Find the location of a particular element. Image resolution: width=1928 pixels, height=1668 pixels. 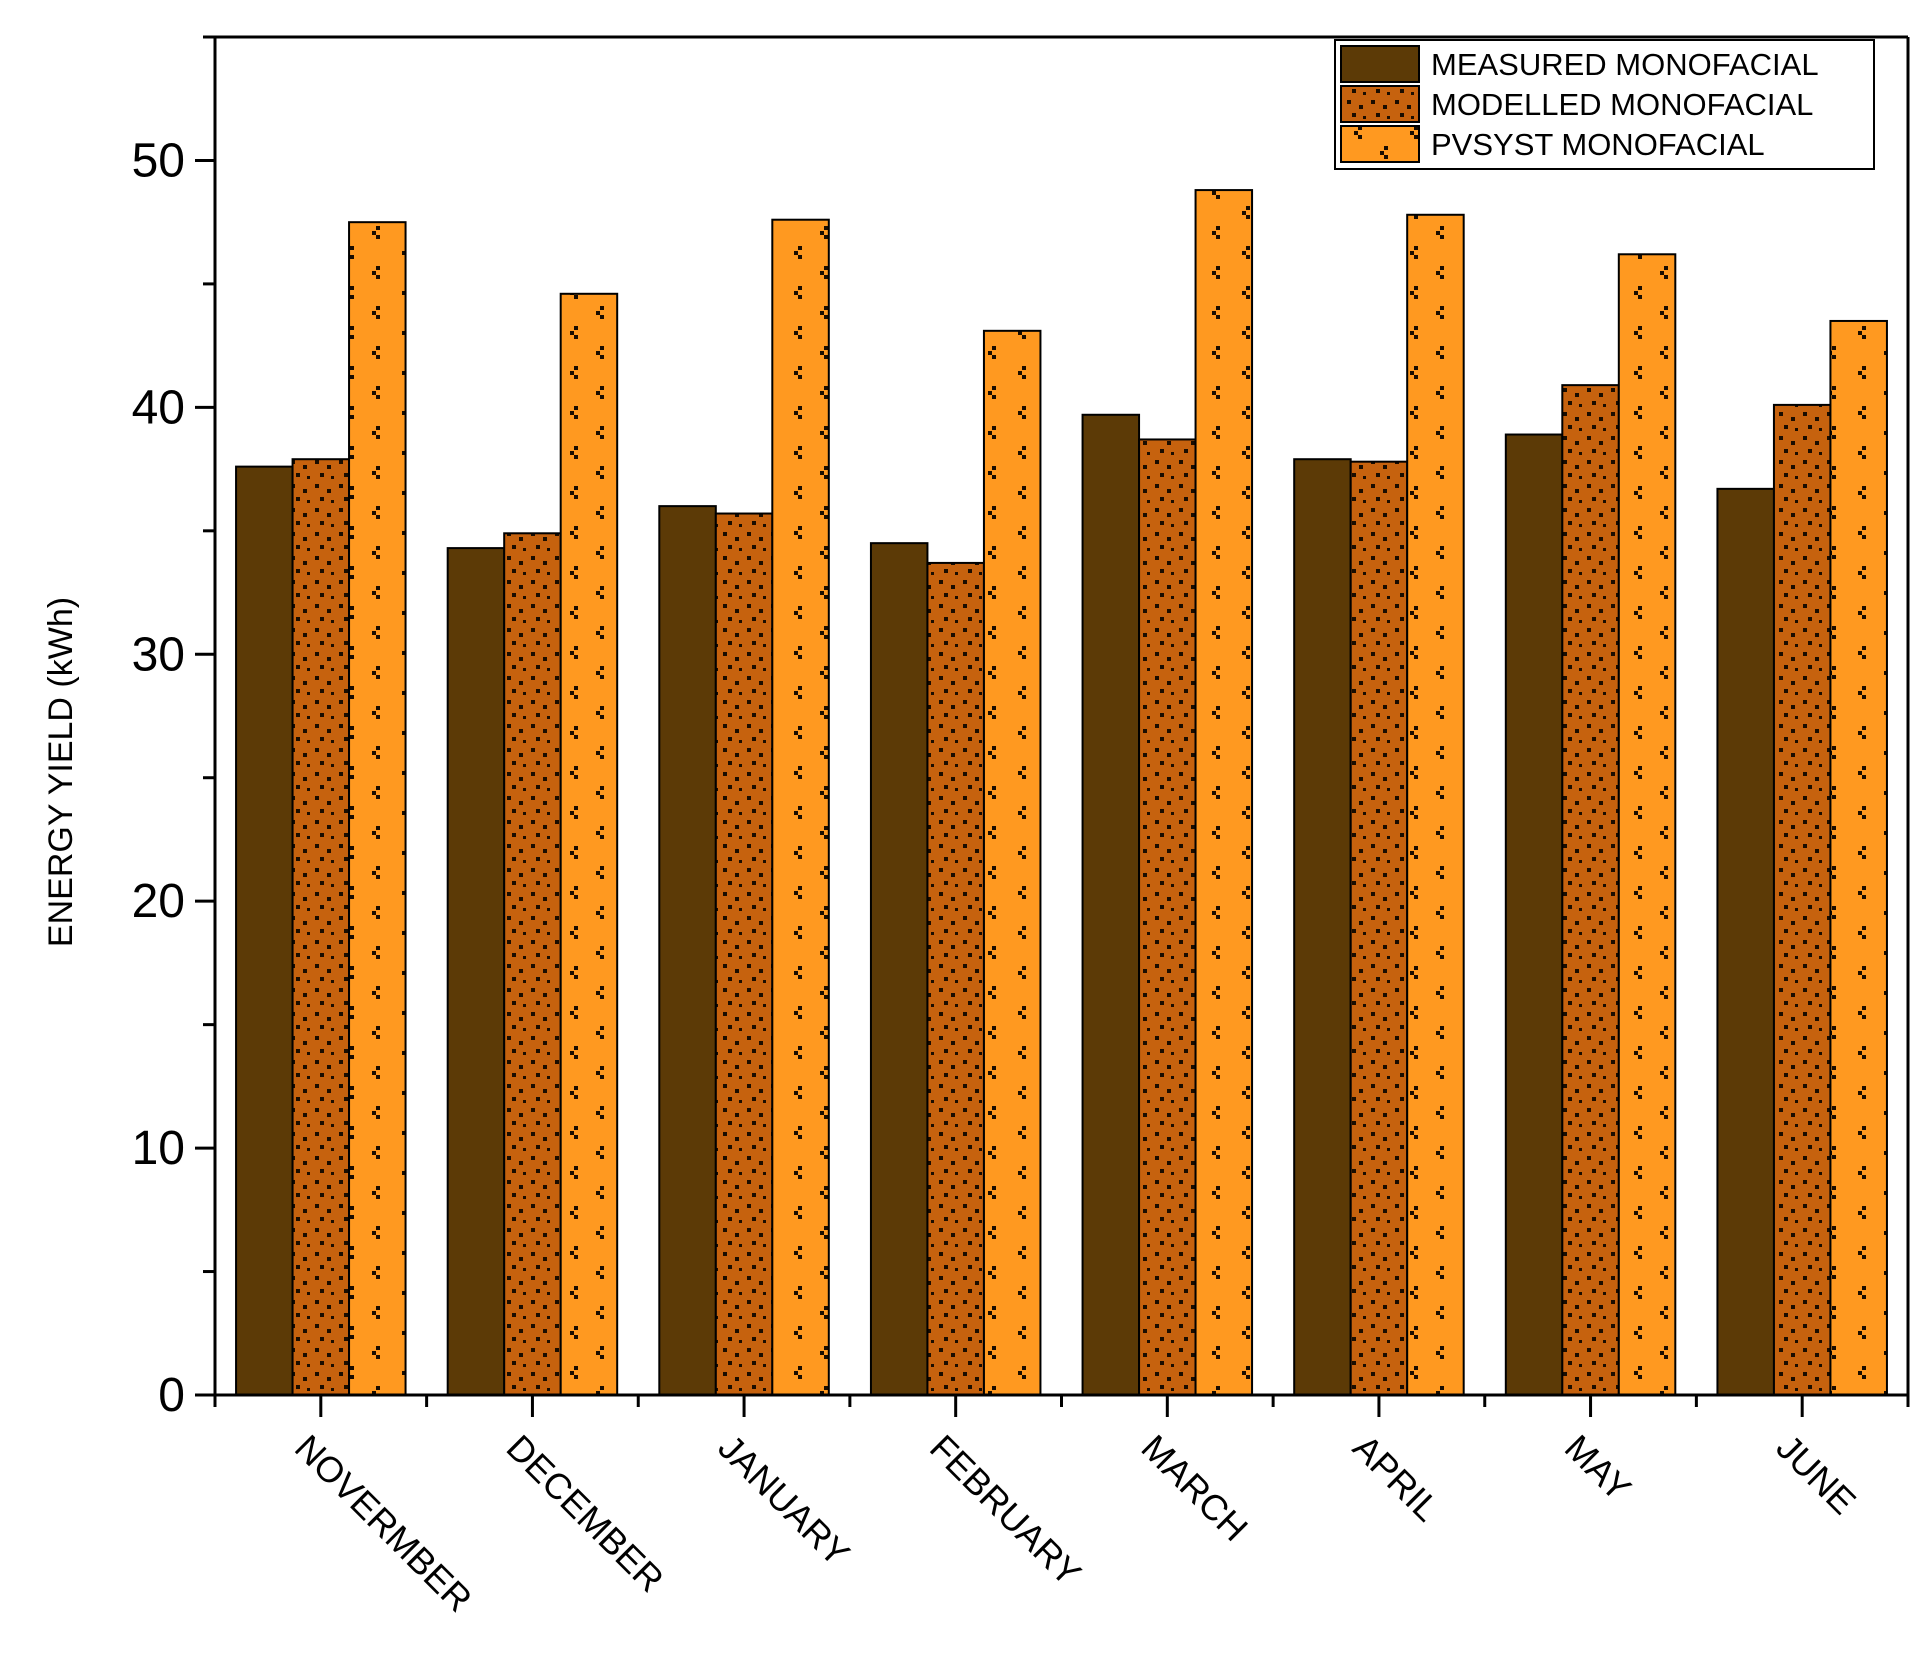

y-tick-label: 20 is located at coordinates (158, 901).